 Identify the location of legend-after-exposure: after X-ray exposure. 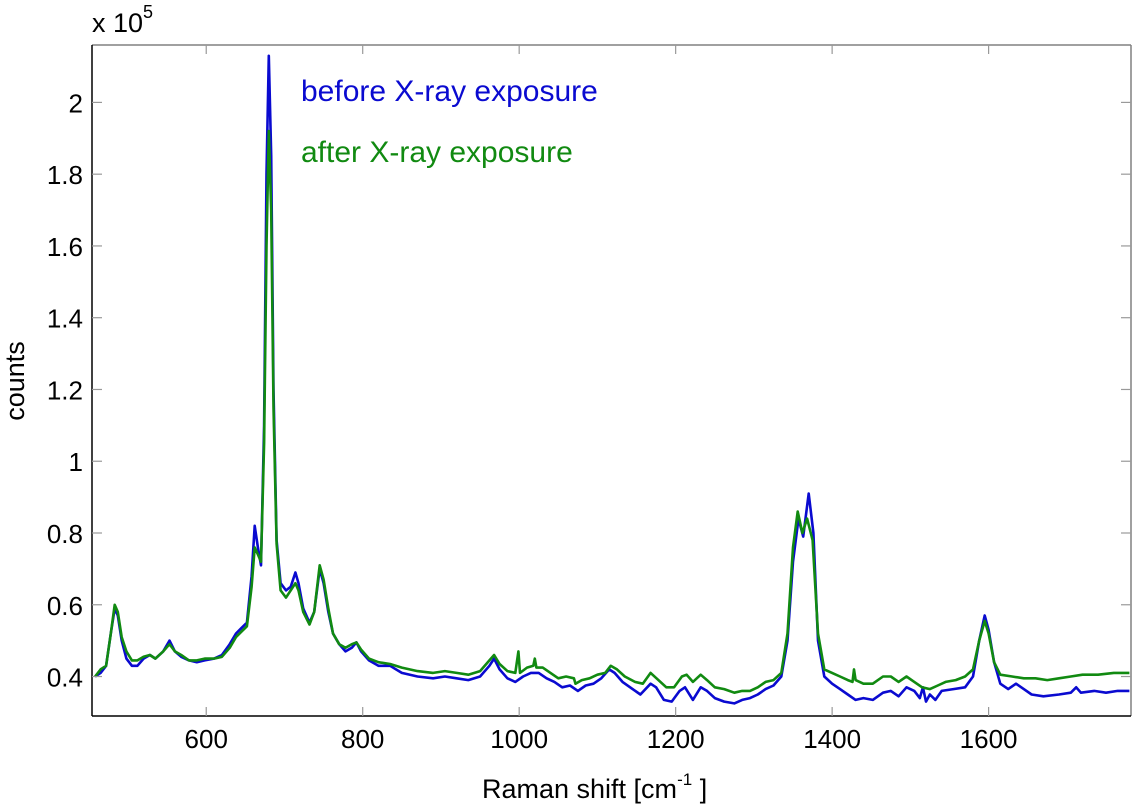
(437, 152).